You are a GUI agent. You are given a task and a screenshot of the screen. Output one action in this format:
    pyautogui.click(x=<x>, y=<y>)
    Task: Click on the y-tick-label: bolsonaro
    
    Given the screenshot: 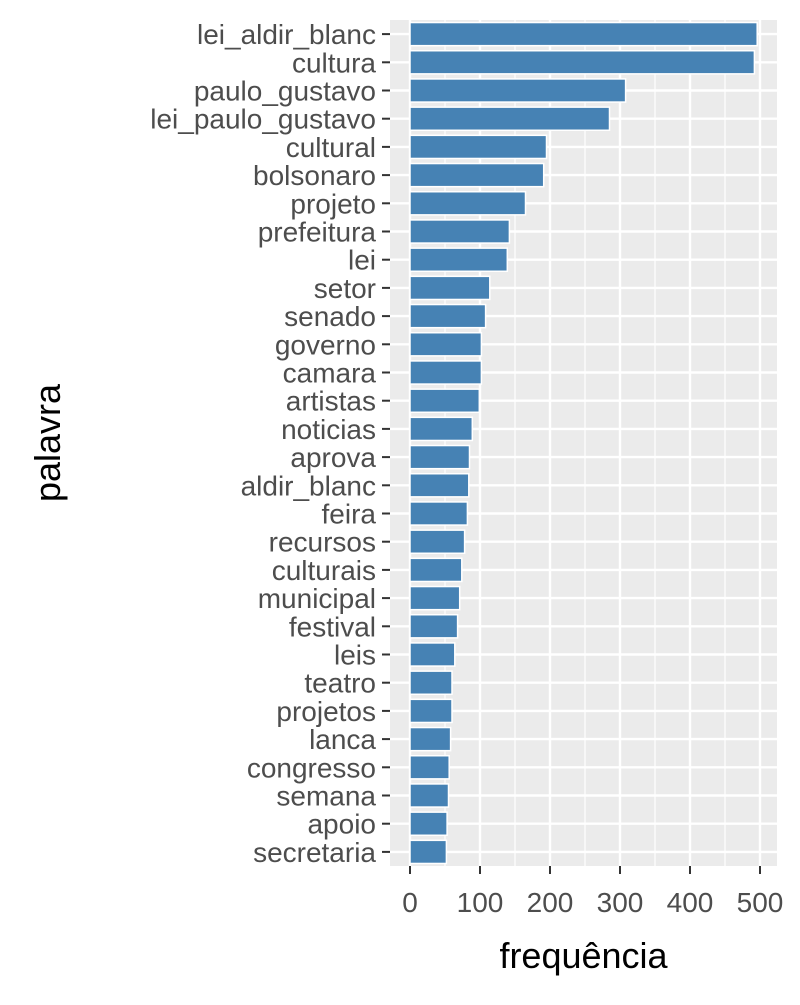 What is the action you would take?
    pyautogui.click(x=314, y=175)
    